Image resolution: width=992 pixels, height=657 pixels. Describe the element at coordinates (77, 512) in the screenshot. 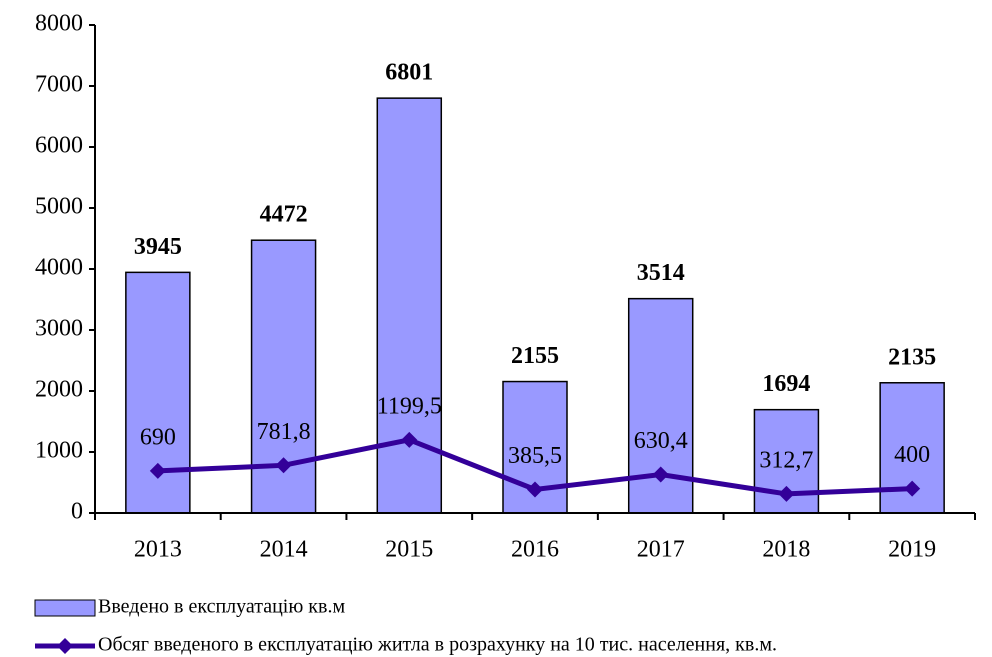

I see `y-tick-label: 0` at that location.